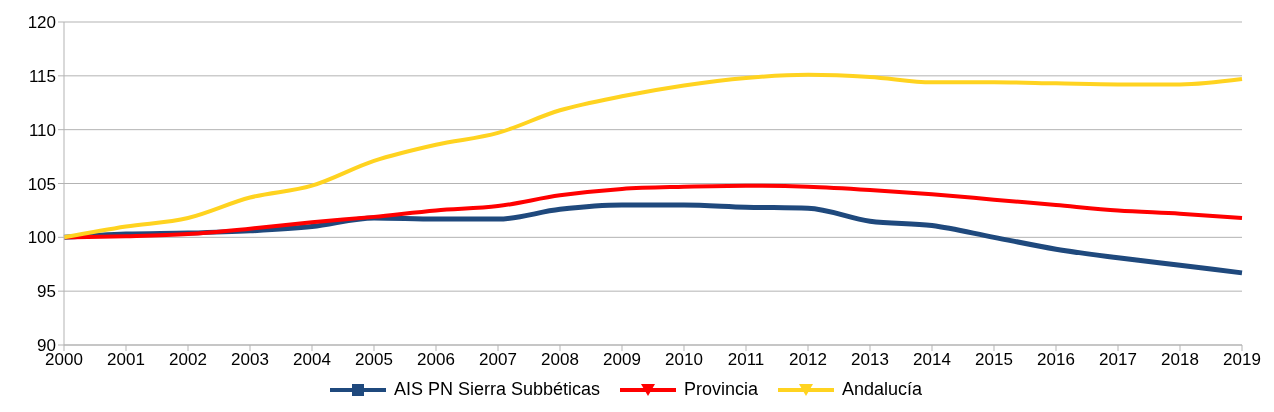  What do you see at coordinates (1118, 360) in the screenshot?
I see `x-tick-label: 2017` at bounding box center [1118, 360].